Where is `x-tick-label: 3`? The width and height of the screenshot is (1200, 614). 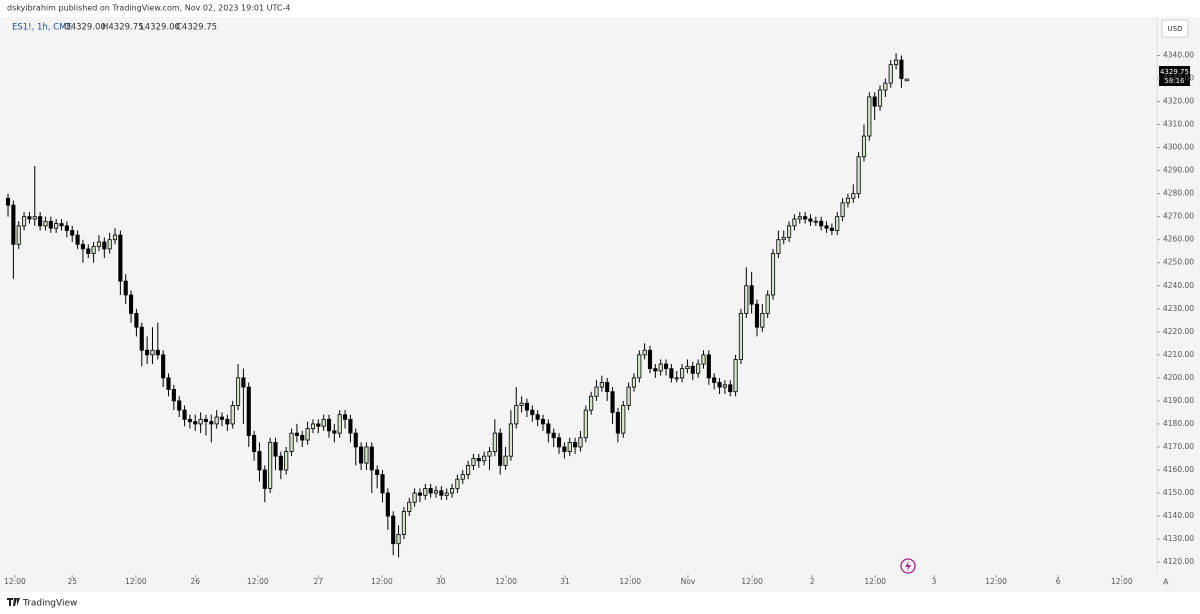
x-tick-label: 3 is located at coordinates (934, 581).